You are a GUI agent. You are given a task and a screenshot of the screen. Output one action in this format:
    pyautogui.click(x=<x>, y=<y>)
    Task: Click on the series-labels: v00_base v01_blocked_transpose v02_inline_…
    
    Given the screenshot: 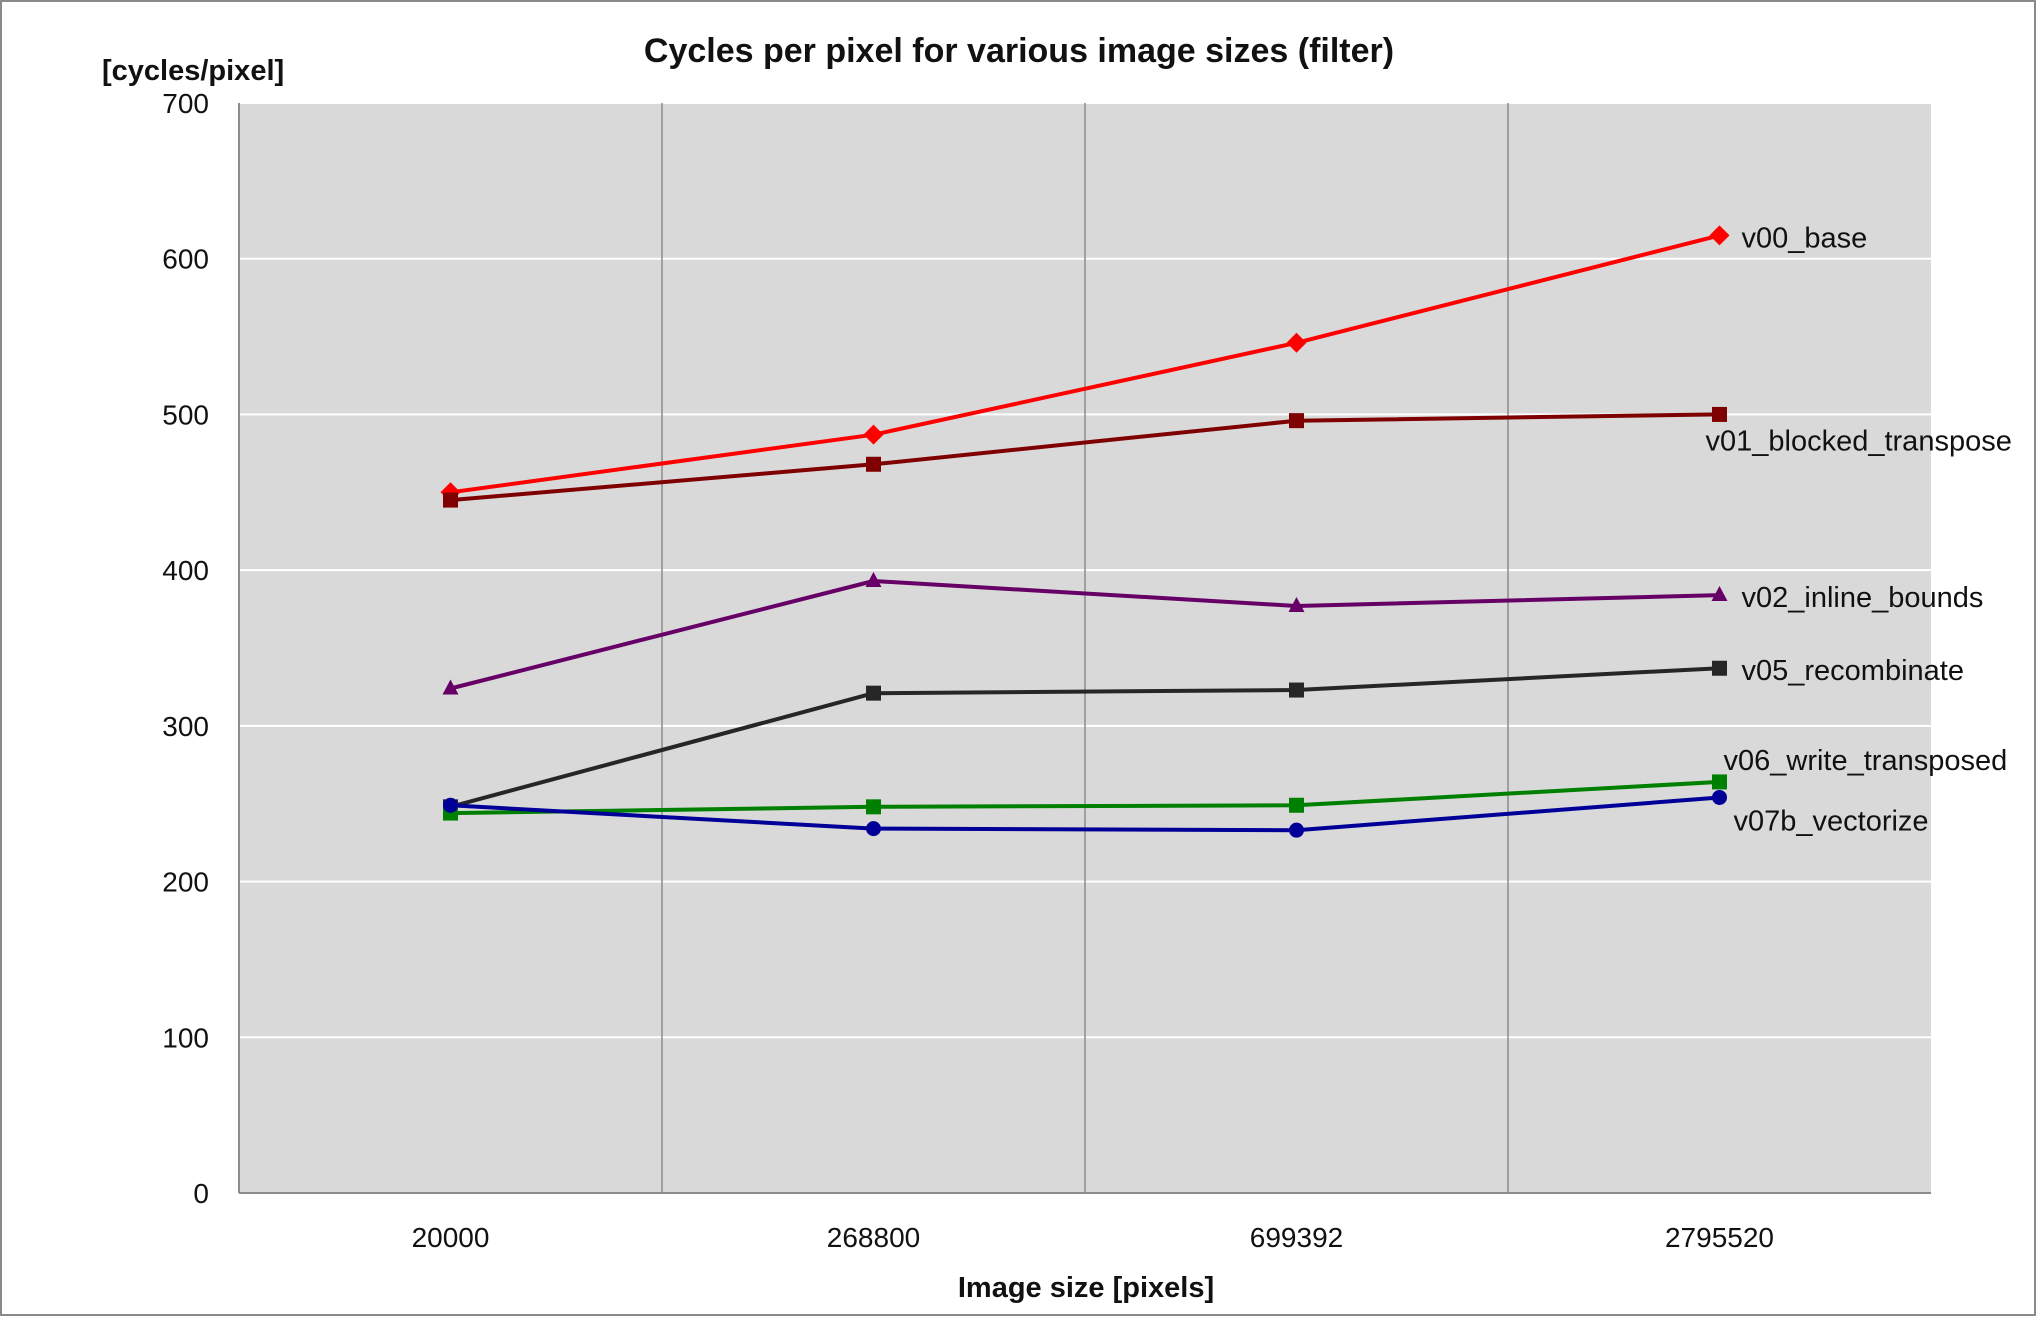 What is the action you would take?
    pyautogui.click(x=1859, y=529)
    